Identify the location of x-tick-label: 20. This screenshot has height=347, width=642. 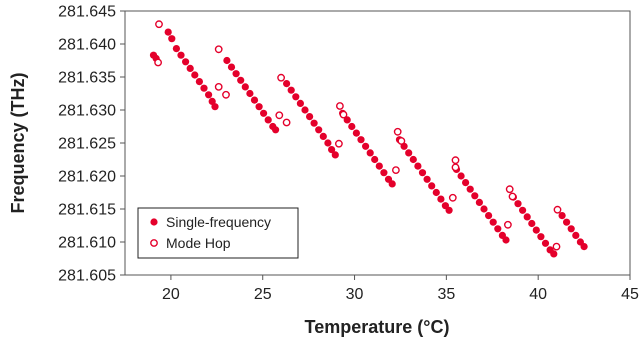
(171, 294).